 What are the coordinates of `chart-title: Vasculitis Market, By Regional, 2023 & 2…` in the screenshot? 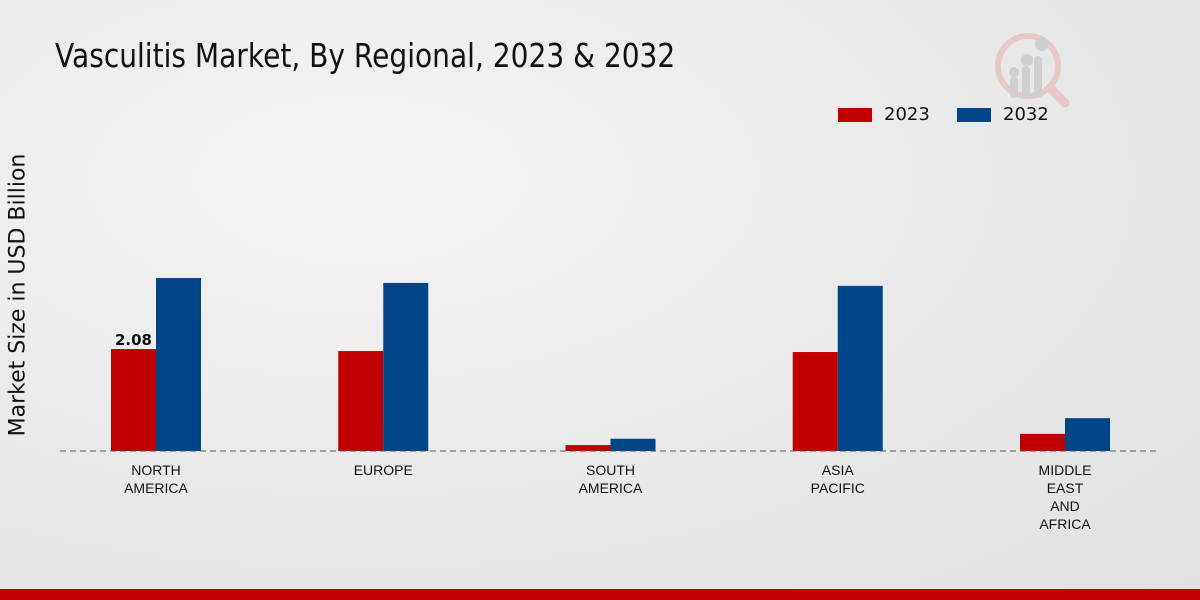 It's located at (365, 55).